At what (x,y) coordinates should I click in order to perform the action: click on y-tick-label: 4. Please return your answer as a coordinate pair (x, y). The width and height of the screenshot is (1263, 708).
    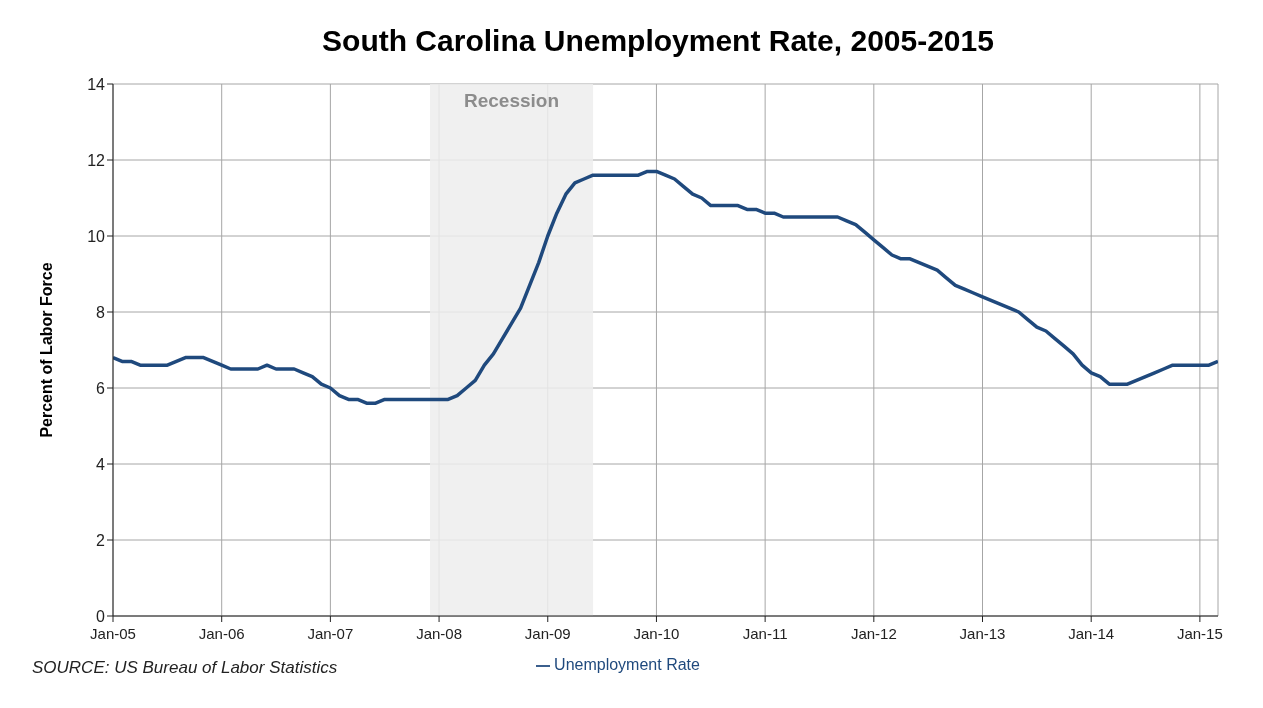
    Looking at the image, I should click on (101, 464).